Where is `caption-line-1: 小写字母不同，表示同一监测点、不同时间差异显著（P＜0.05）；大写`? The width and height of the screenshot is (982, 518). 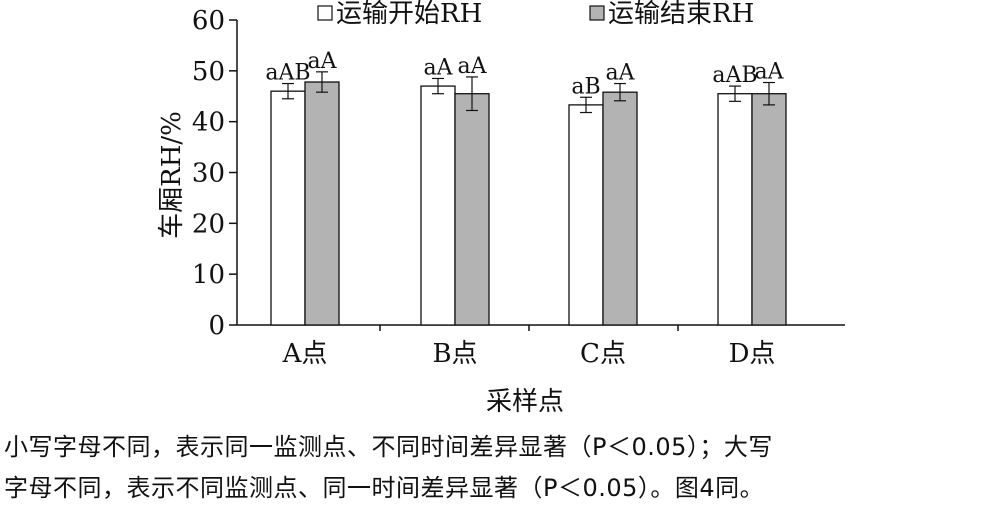 caption-line-1: 小写字母不同，表示同一监测点、不同时间差异显著（P＜0.05）；大写 is located at coordinates (388, 447).